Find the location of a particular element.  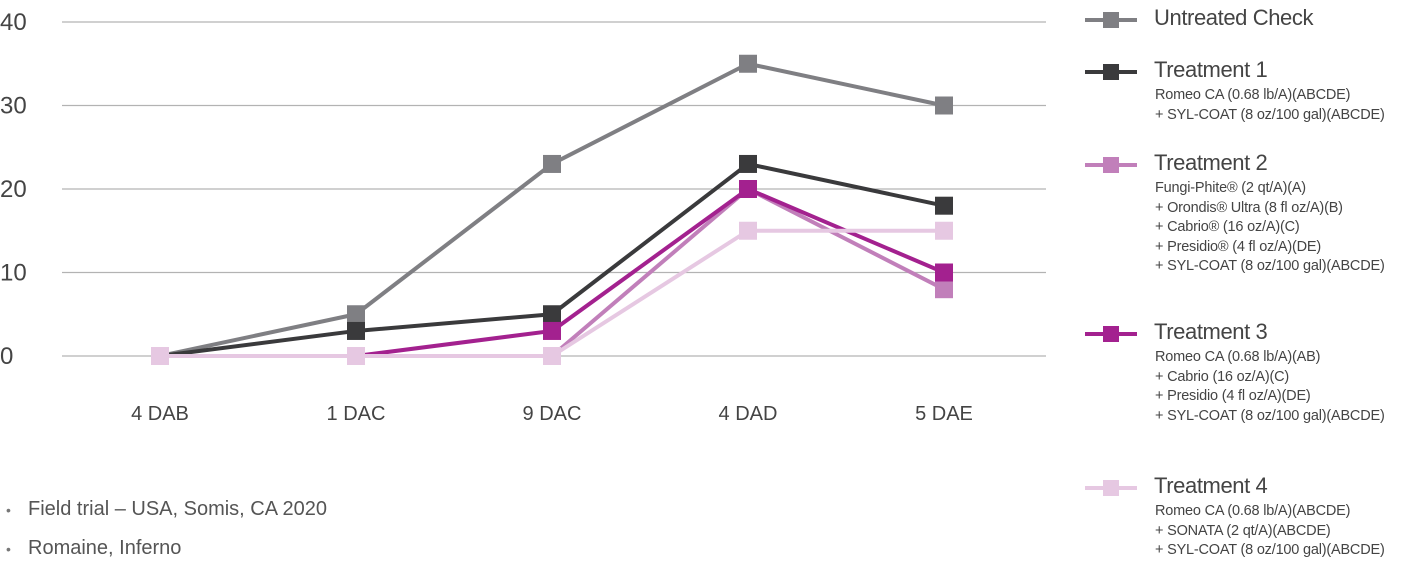

legend-detail-line: + Cabrio® (16 oz/A)(C) is located at coordinates (1227, 227).